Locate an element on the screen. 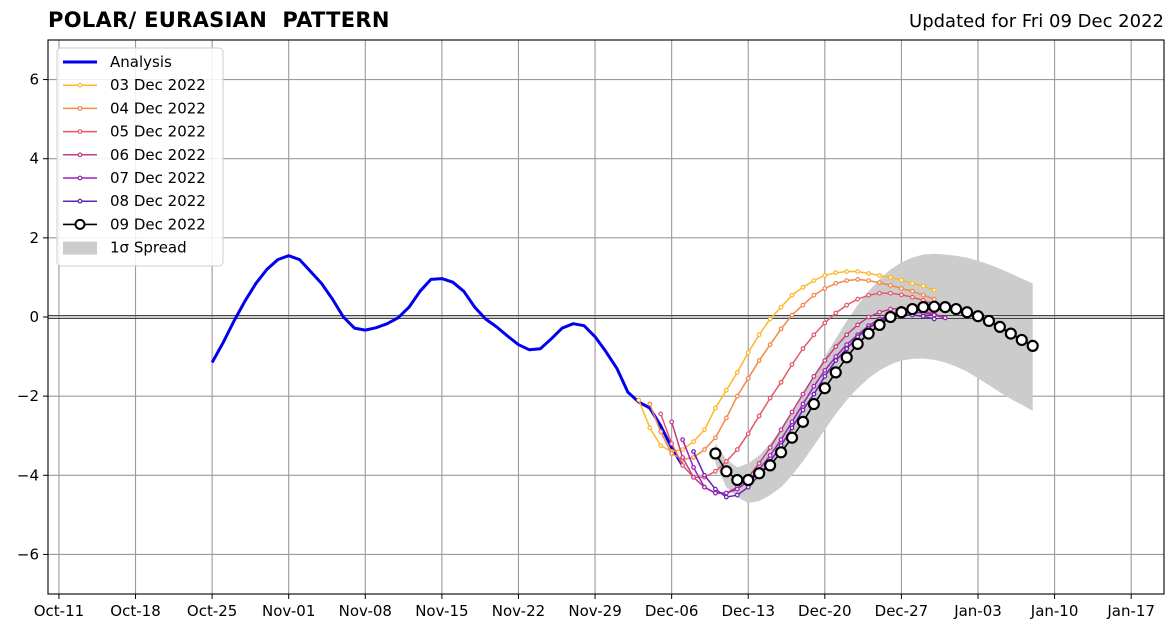  series-analysis is located at coordinates (447, 360).